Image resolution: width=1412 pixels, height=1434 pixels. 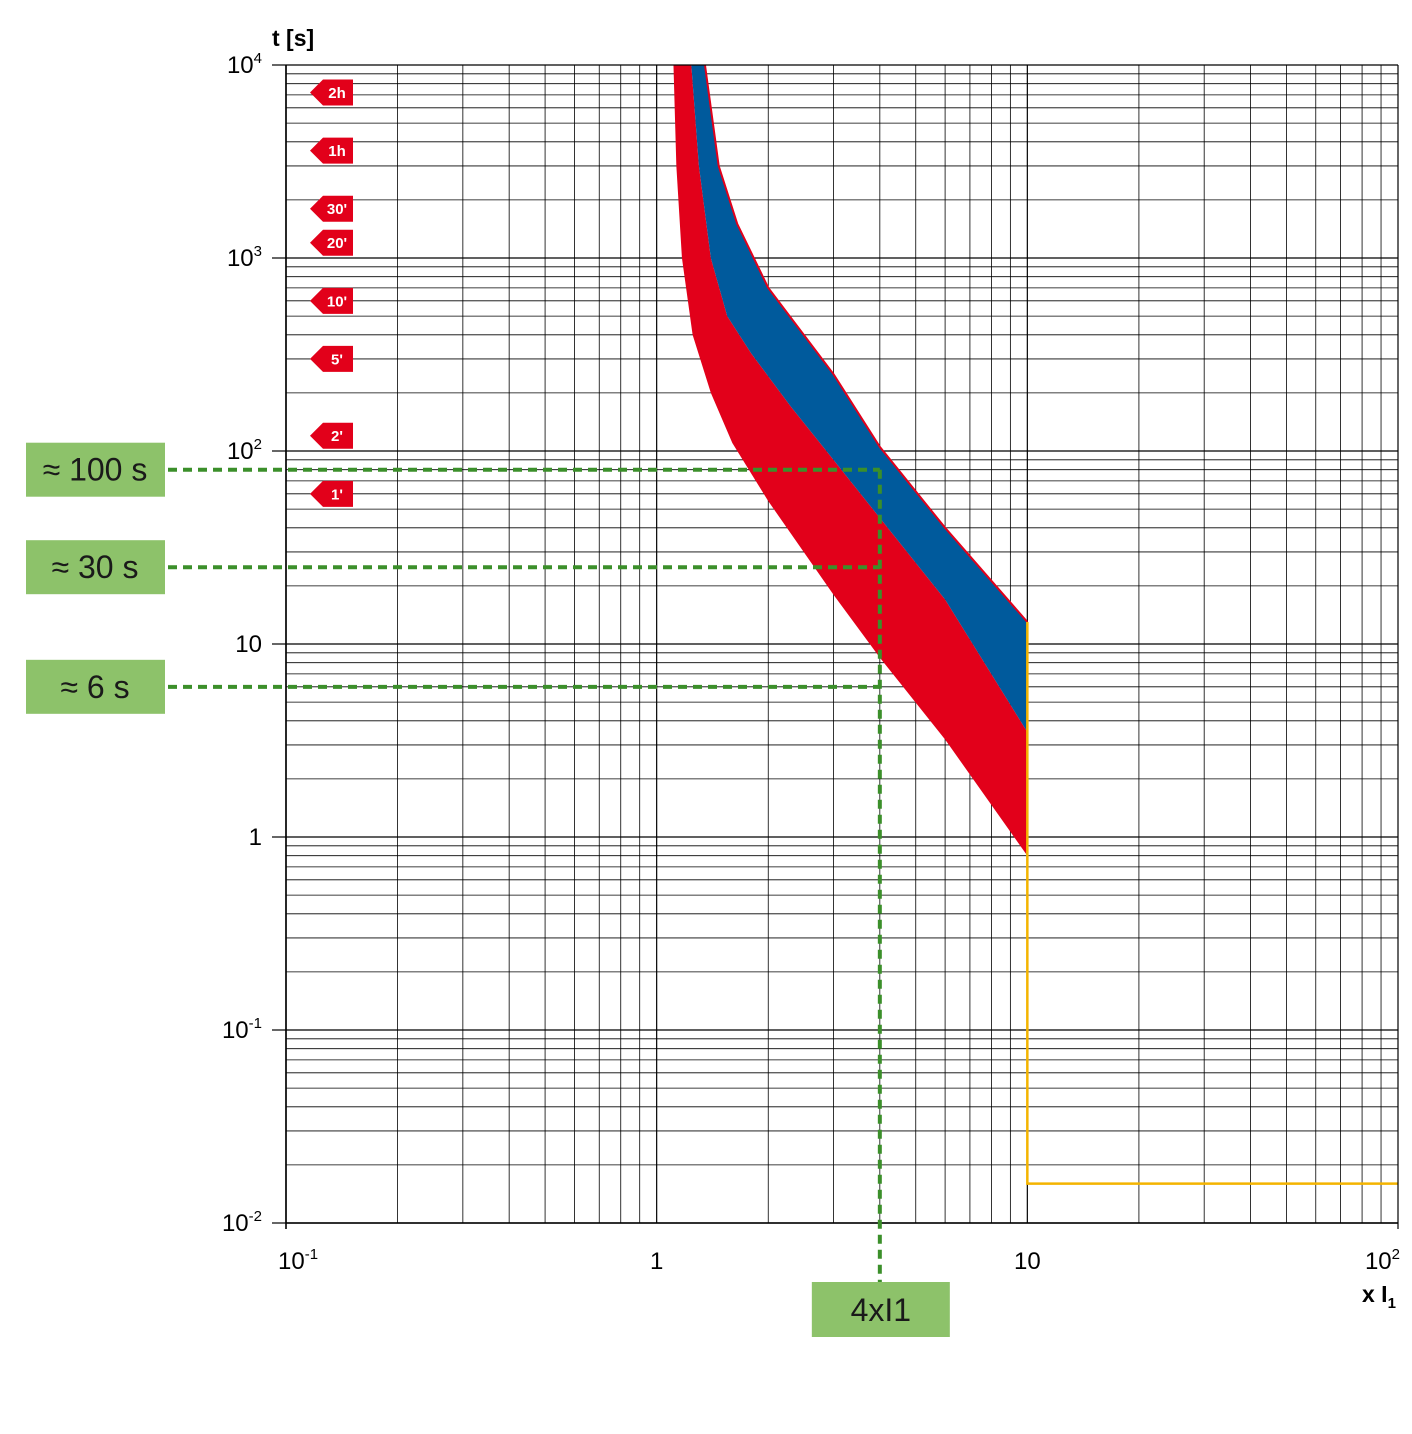 I want to click on blue-band-edge, so click(x=866, y=343).